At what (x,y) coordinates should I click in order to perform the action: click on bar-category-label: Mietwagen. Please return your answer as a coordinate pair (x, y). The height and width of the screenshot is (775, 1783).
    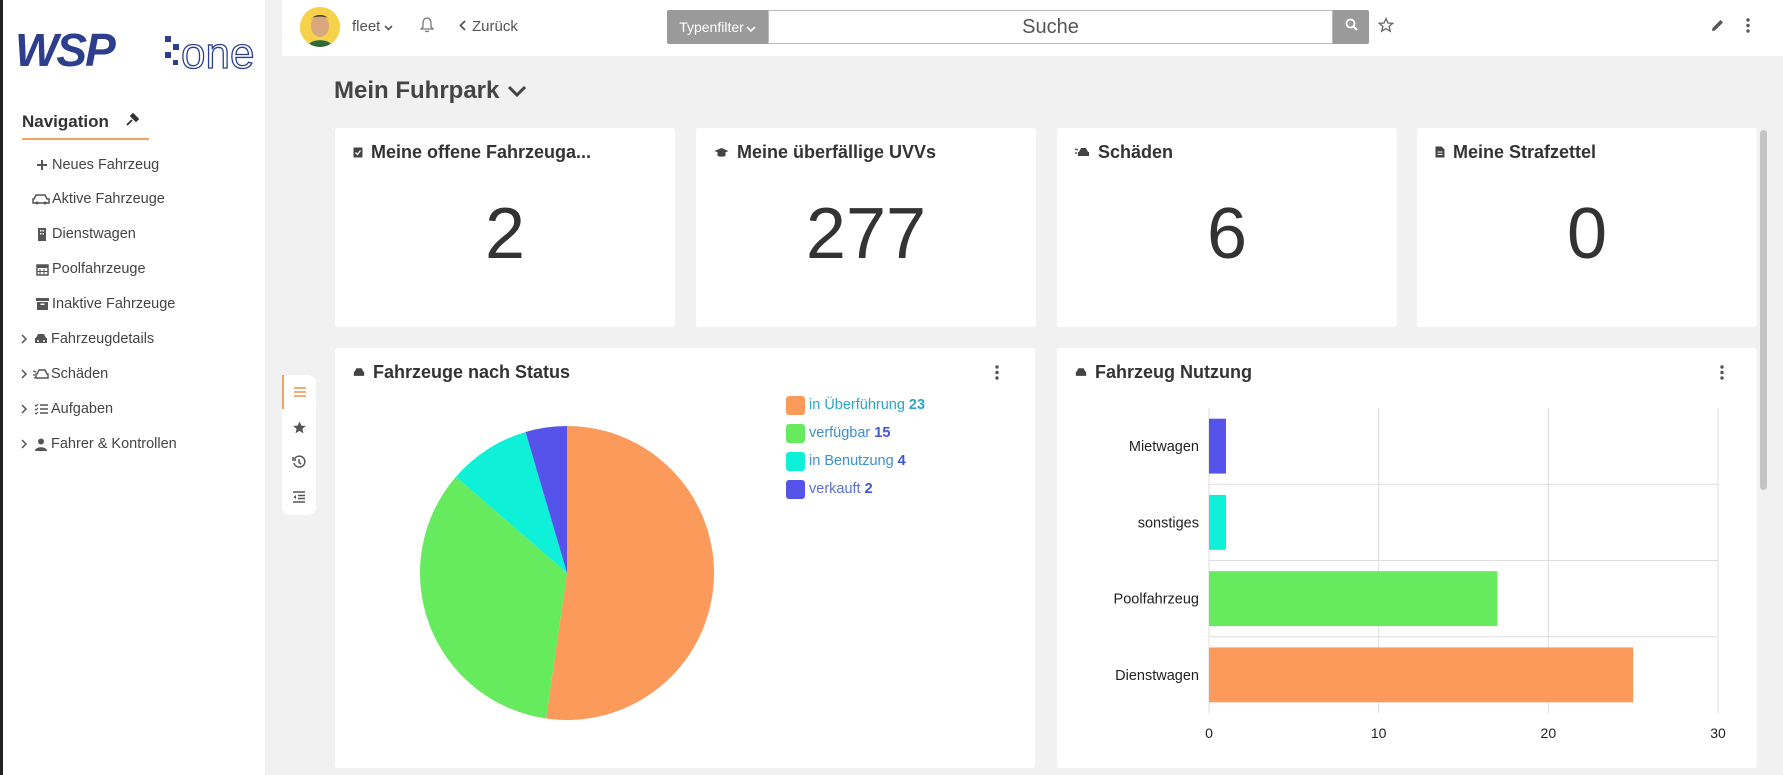
    Looking at the image, I should click on (1164, 447).